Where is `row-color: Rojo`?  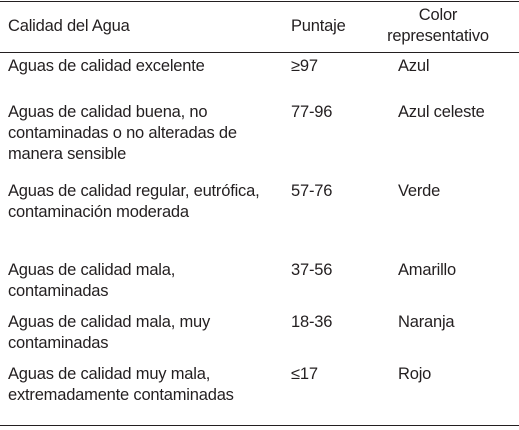 row-color: Rojo is located at coordinates (415, 374).